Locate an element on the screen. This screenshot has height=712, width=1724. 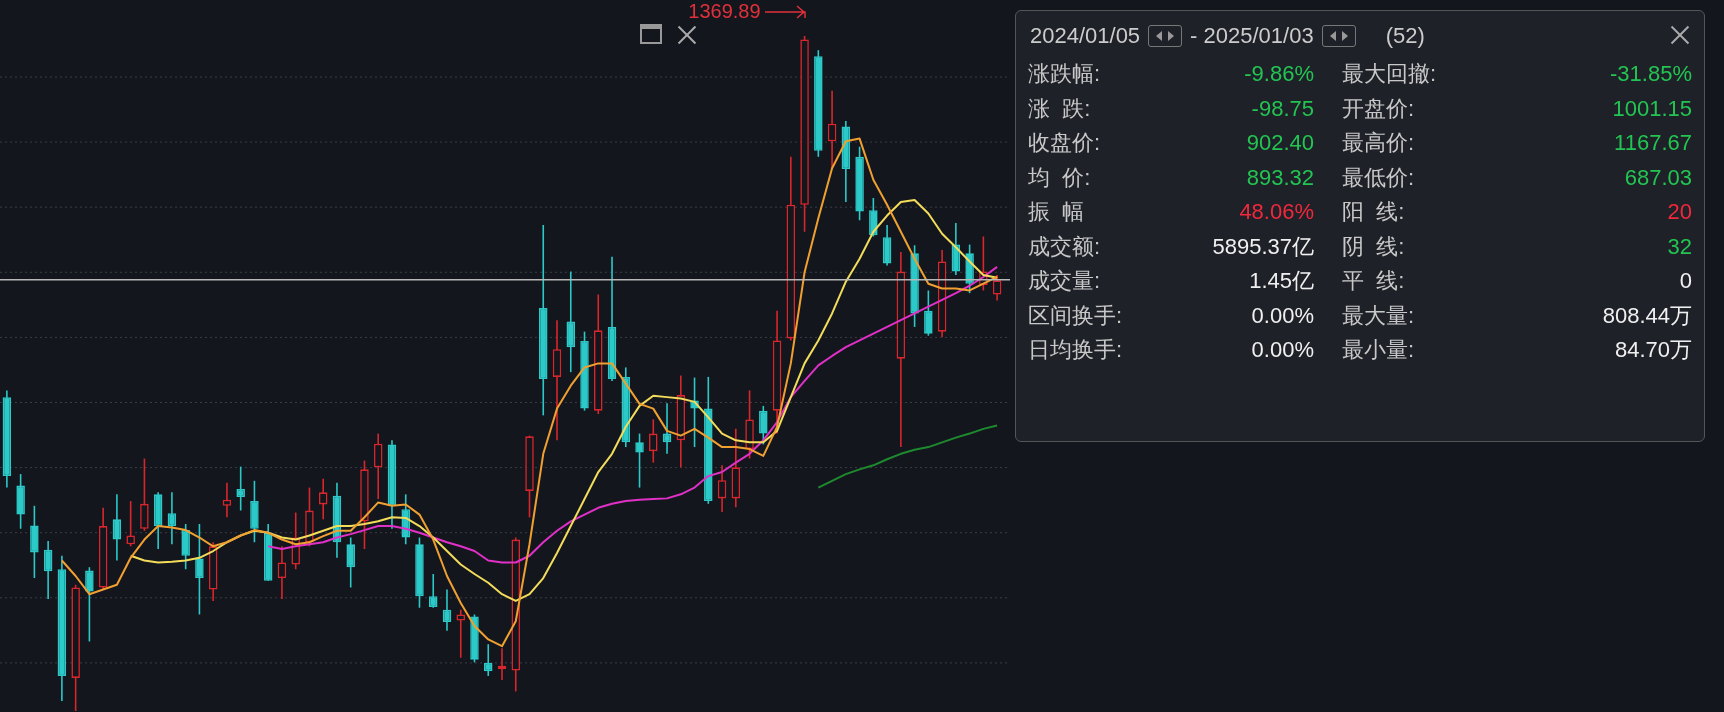
text: 20 is located at coordinates (1679, 212).